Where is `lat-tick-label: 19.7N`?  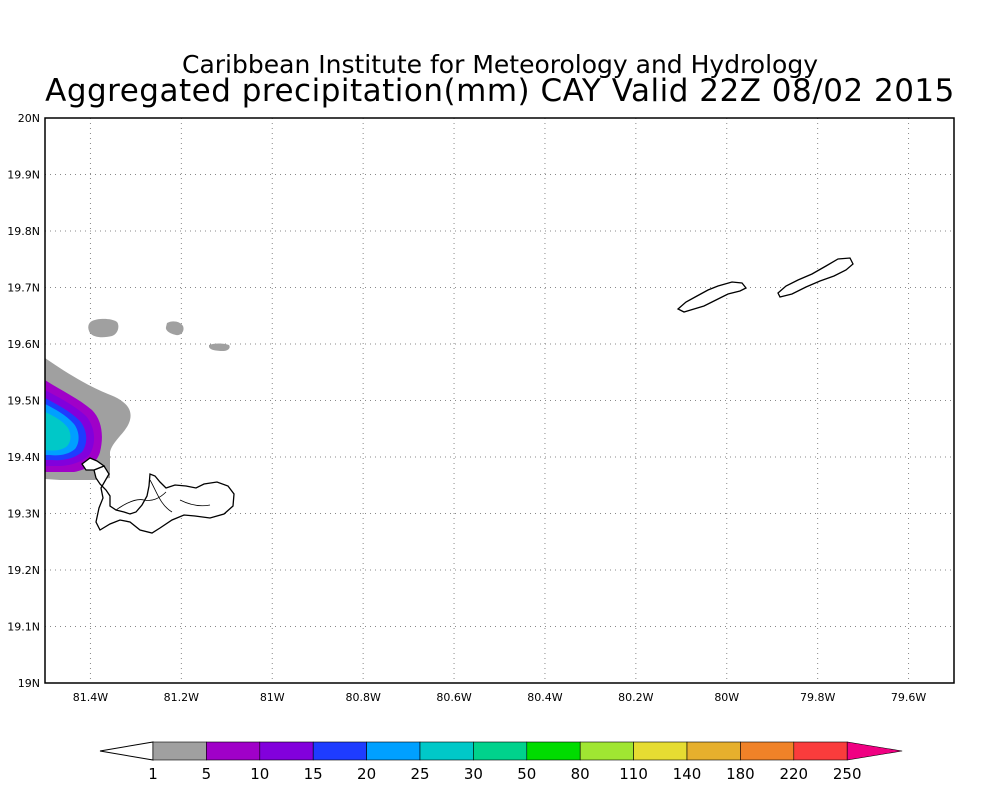
lat-tick-label: 19.7N is located at coordinates (23, 288).